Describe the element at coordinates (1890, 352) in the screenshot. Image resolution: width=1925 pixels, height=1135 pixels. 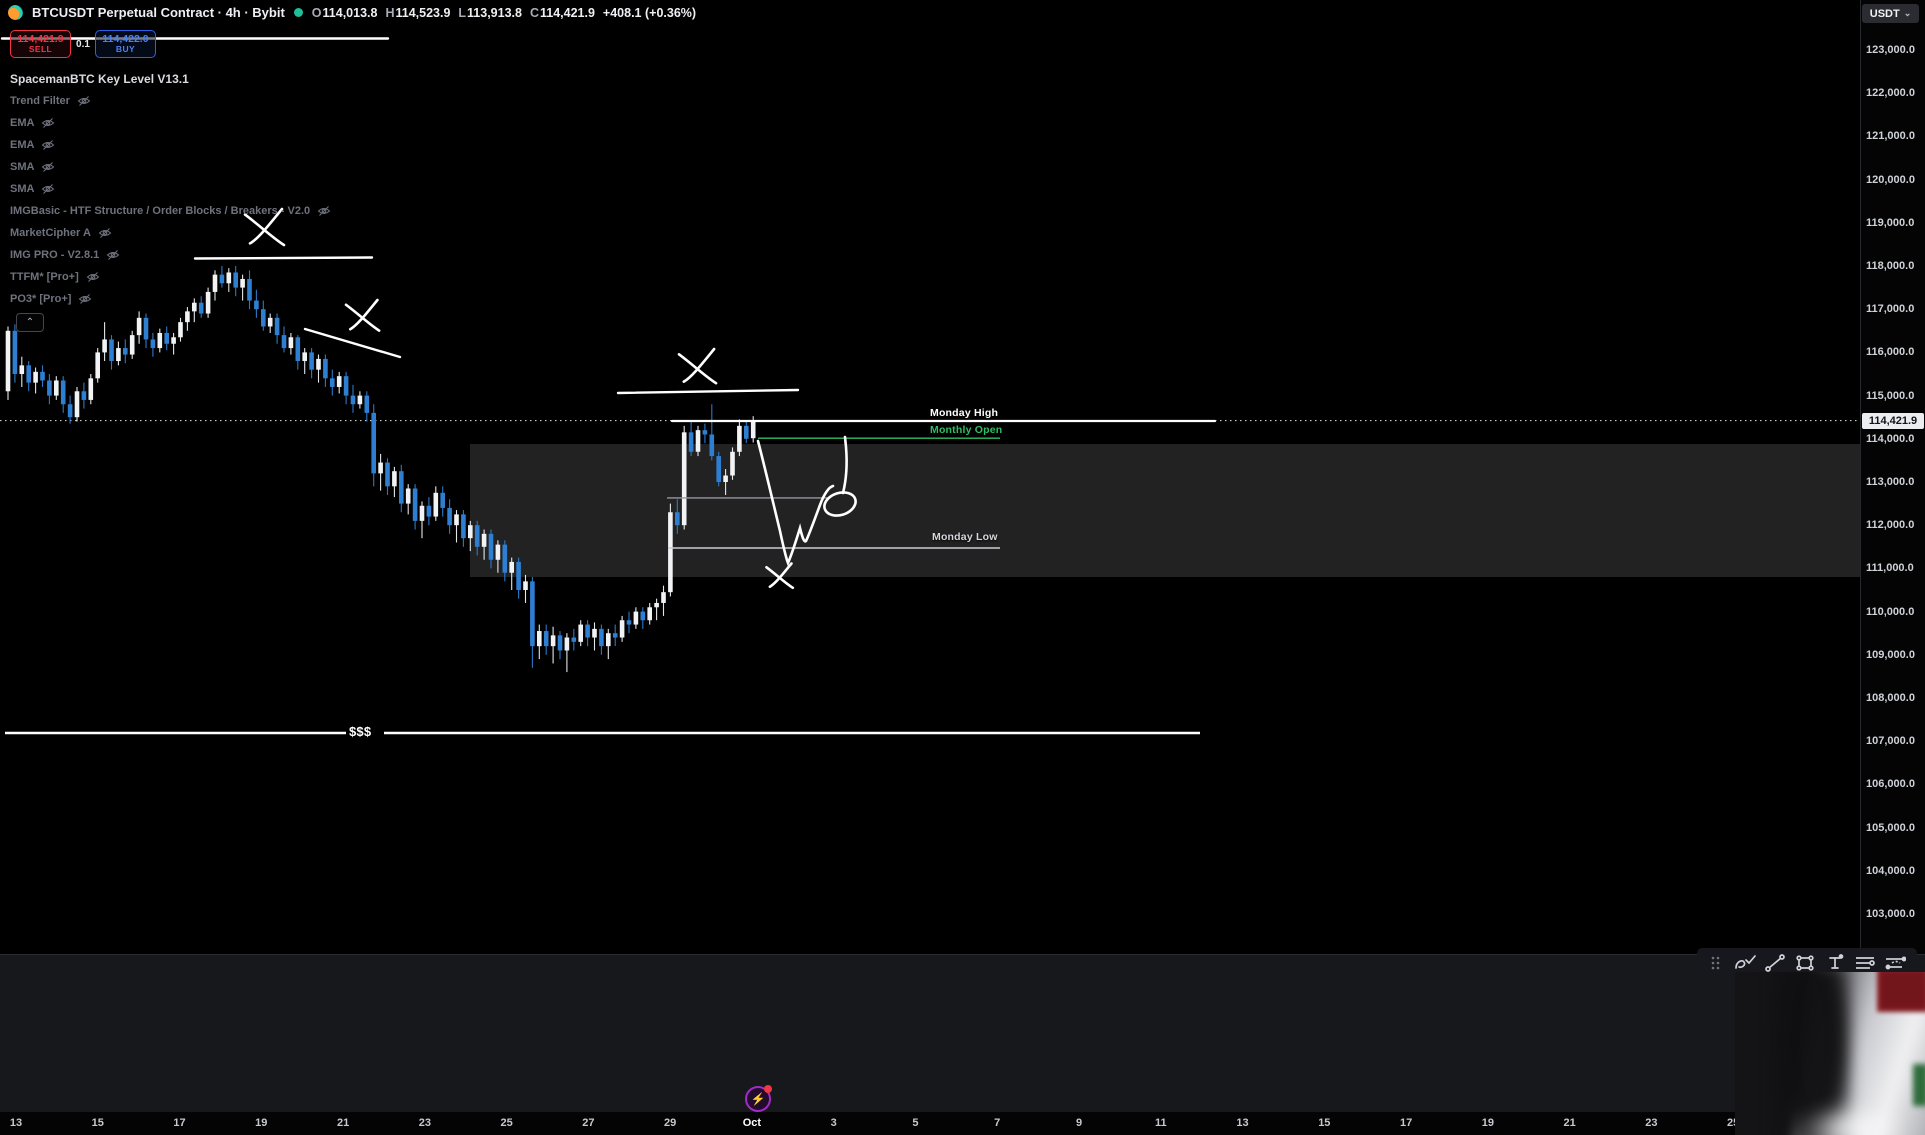
I see `price-tick-label: 116,000.0` at that location.